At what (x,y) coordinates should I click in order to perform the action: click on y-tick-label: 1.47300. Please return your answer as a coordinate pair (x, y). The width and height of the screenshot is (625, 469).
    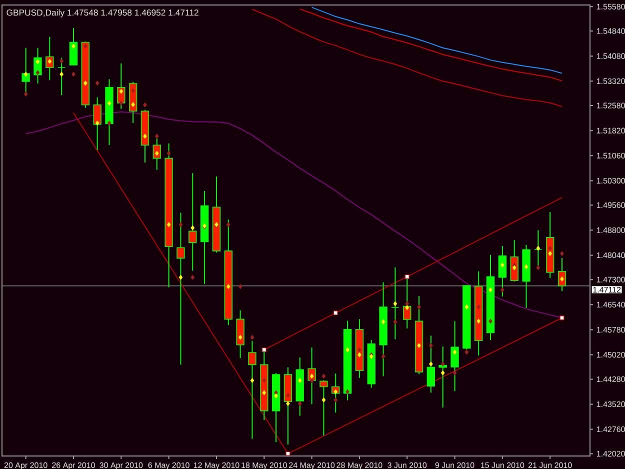
    Looking at the image, I should click on (610, 279).